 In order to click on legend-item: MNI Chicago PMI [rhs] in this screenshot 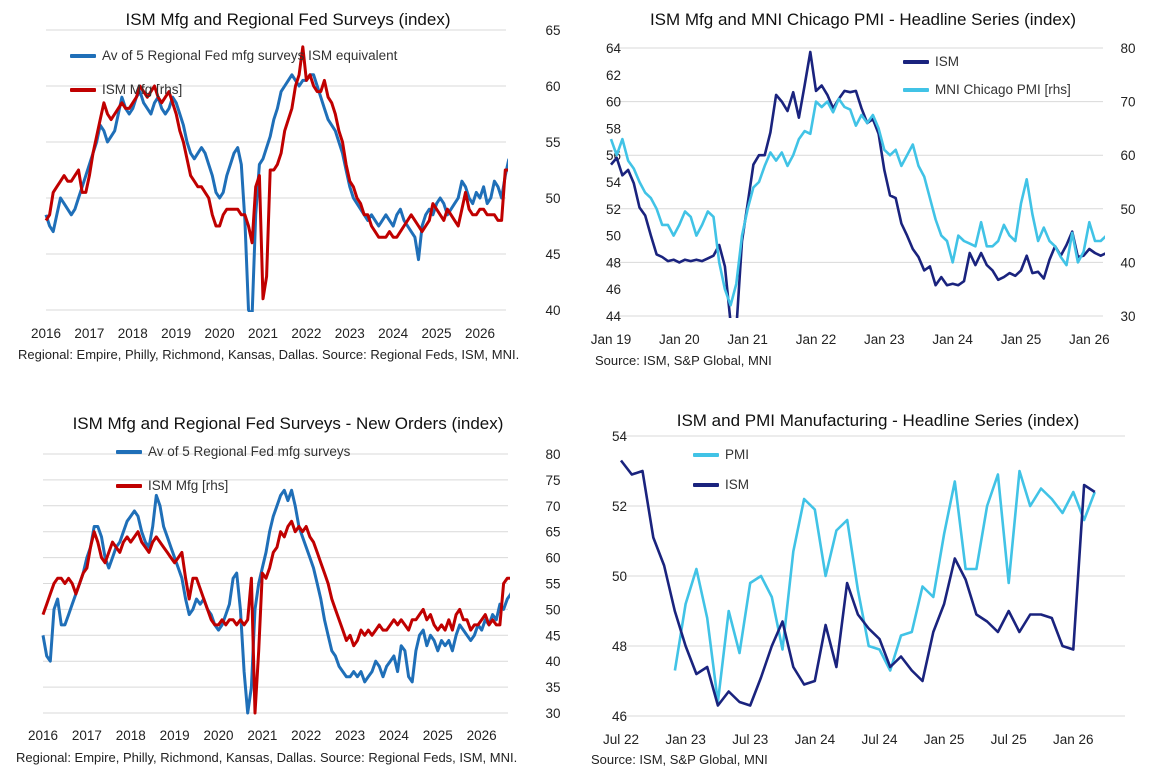, I will do `click(987, 90)`.